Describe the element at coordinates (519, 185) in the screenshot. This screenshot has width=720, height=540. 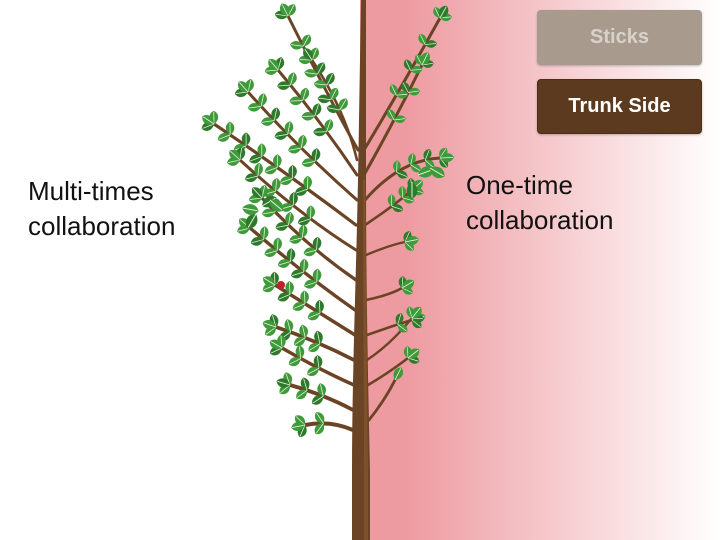
I see `label-right-line-1: One-time` at that location.